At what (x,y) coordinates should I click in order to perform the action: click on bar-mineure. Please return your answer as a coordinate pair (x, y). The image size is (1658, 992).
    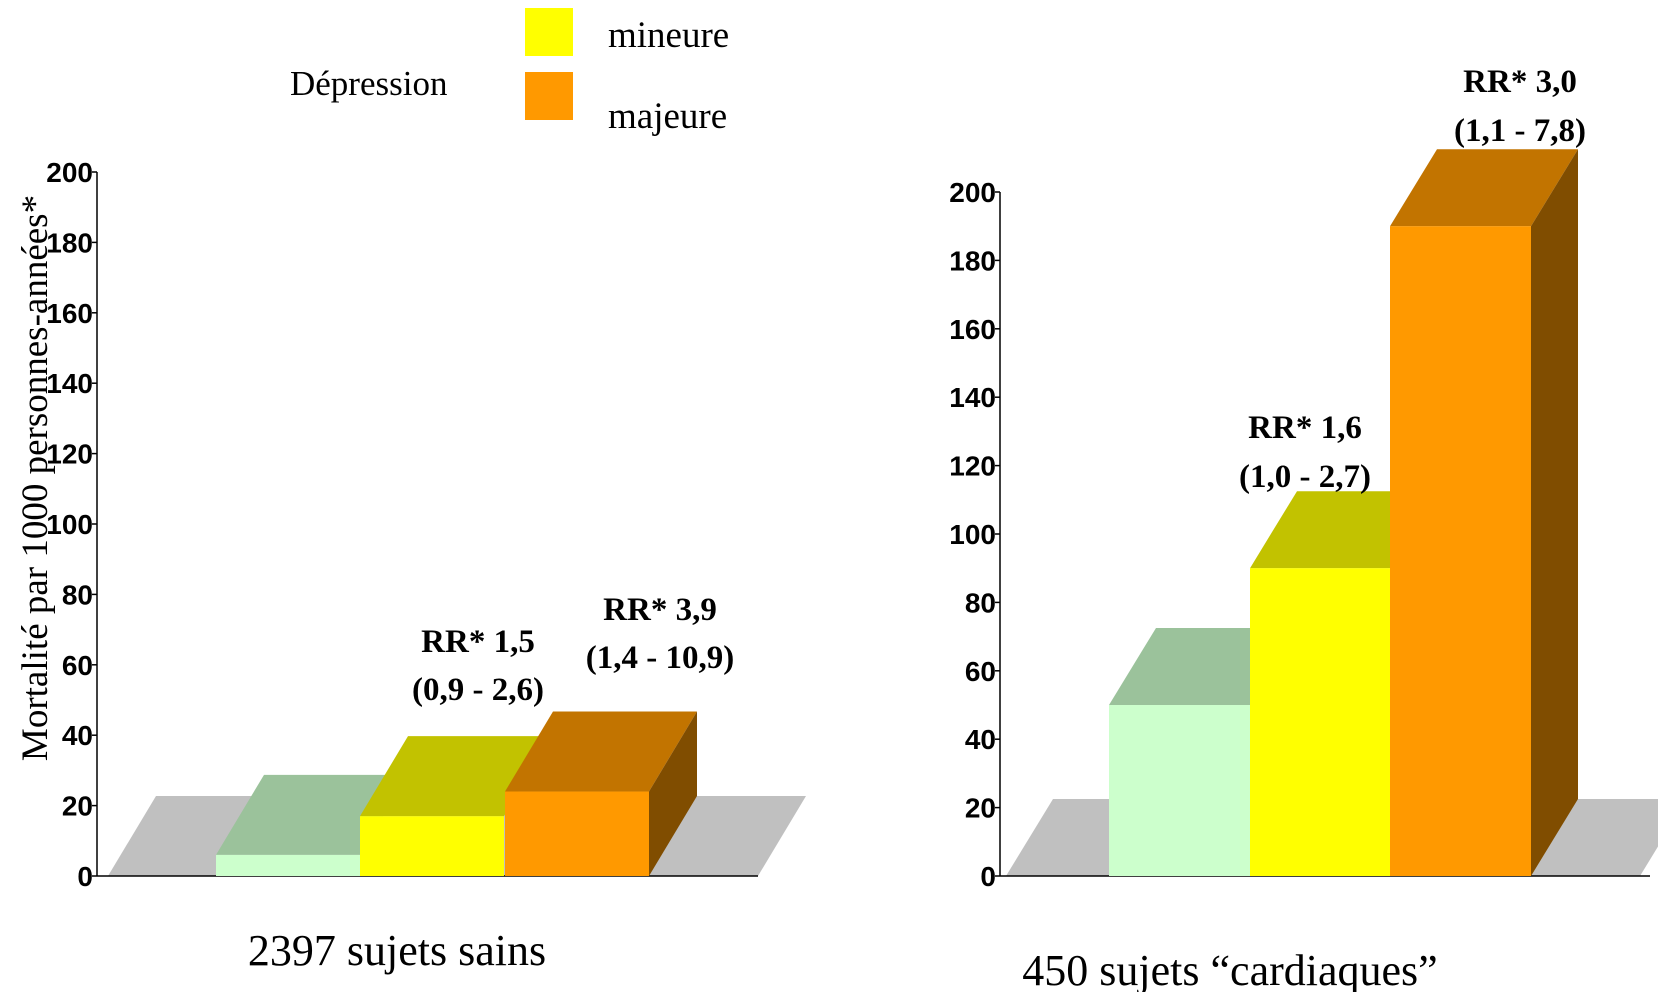
    Looking at the image, I should click on (456, 806).